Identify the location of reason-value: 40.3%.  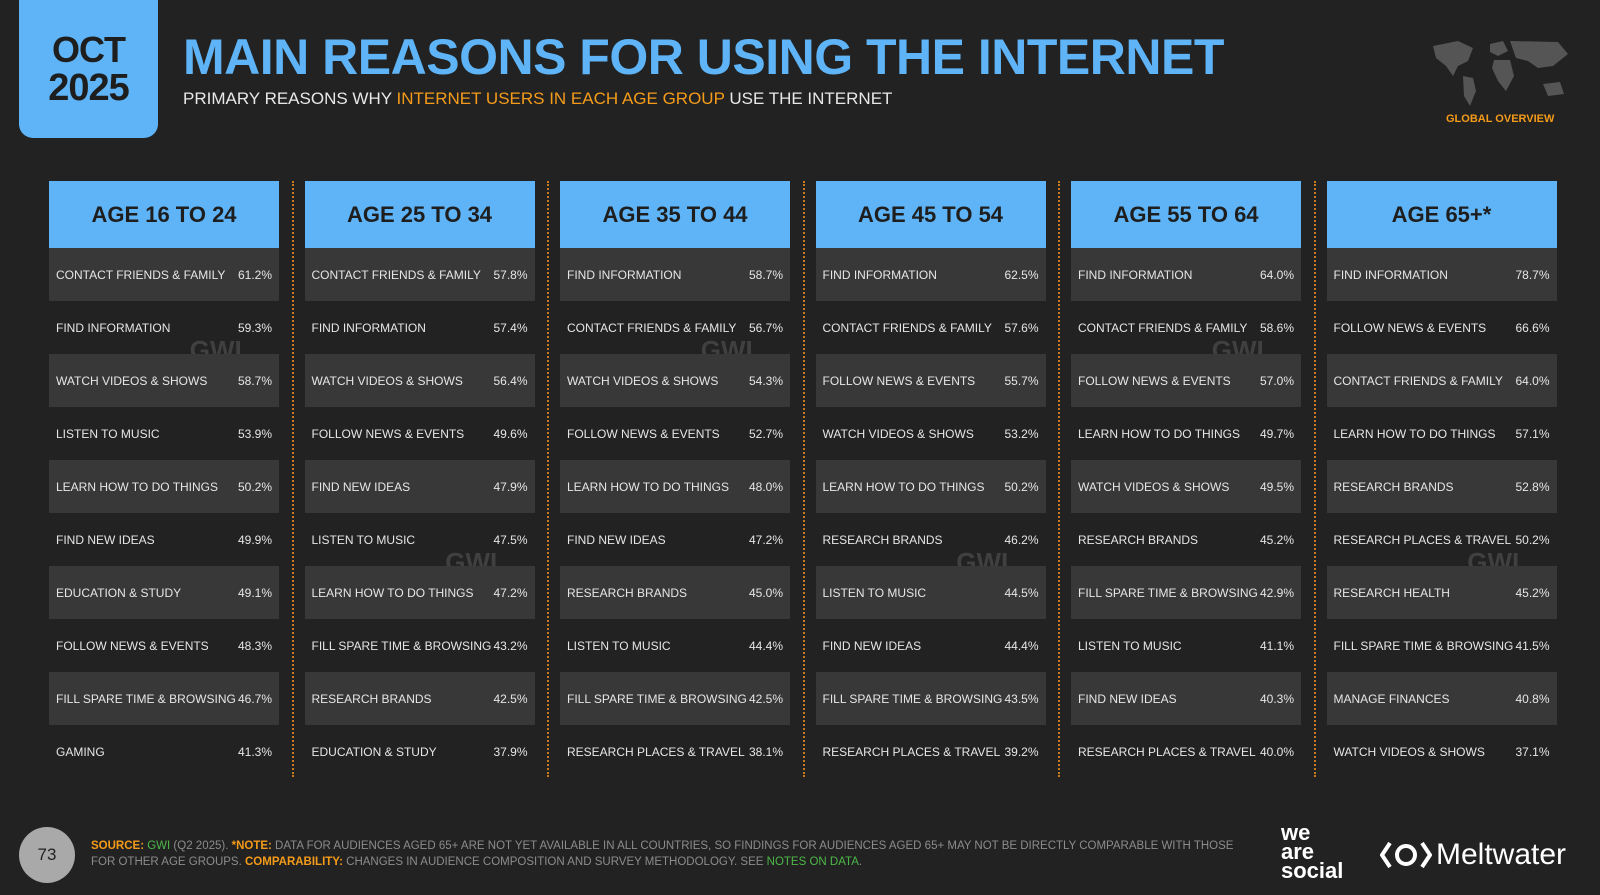
(1276, 698).